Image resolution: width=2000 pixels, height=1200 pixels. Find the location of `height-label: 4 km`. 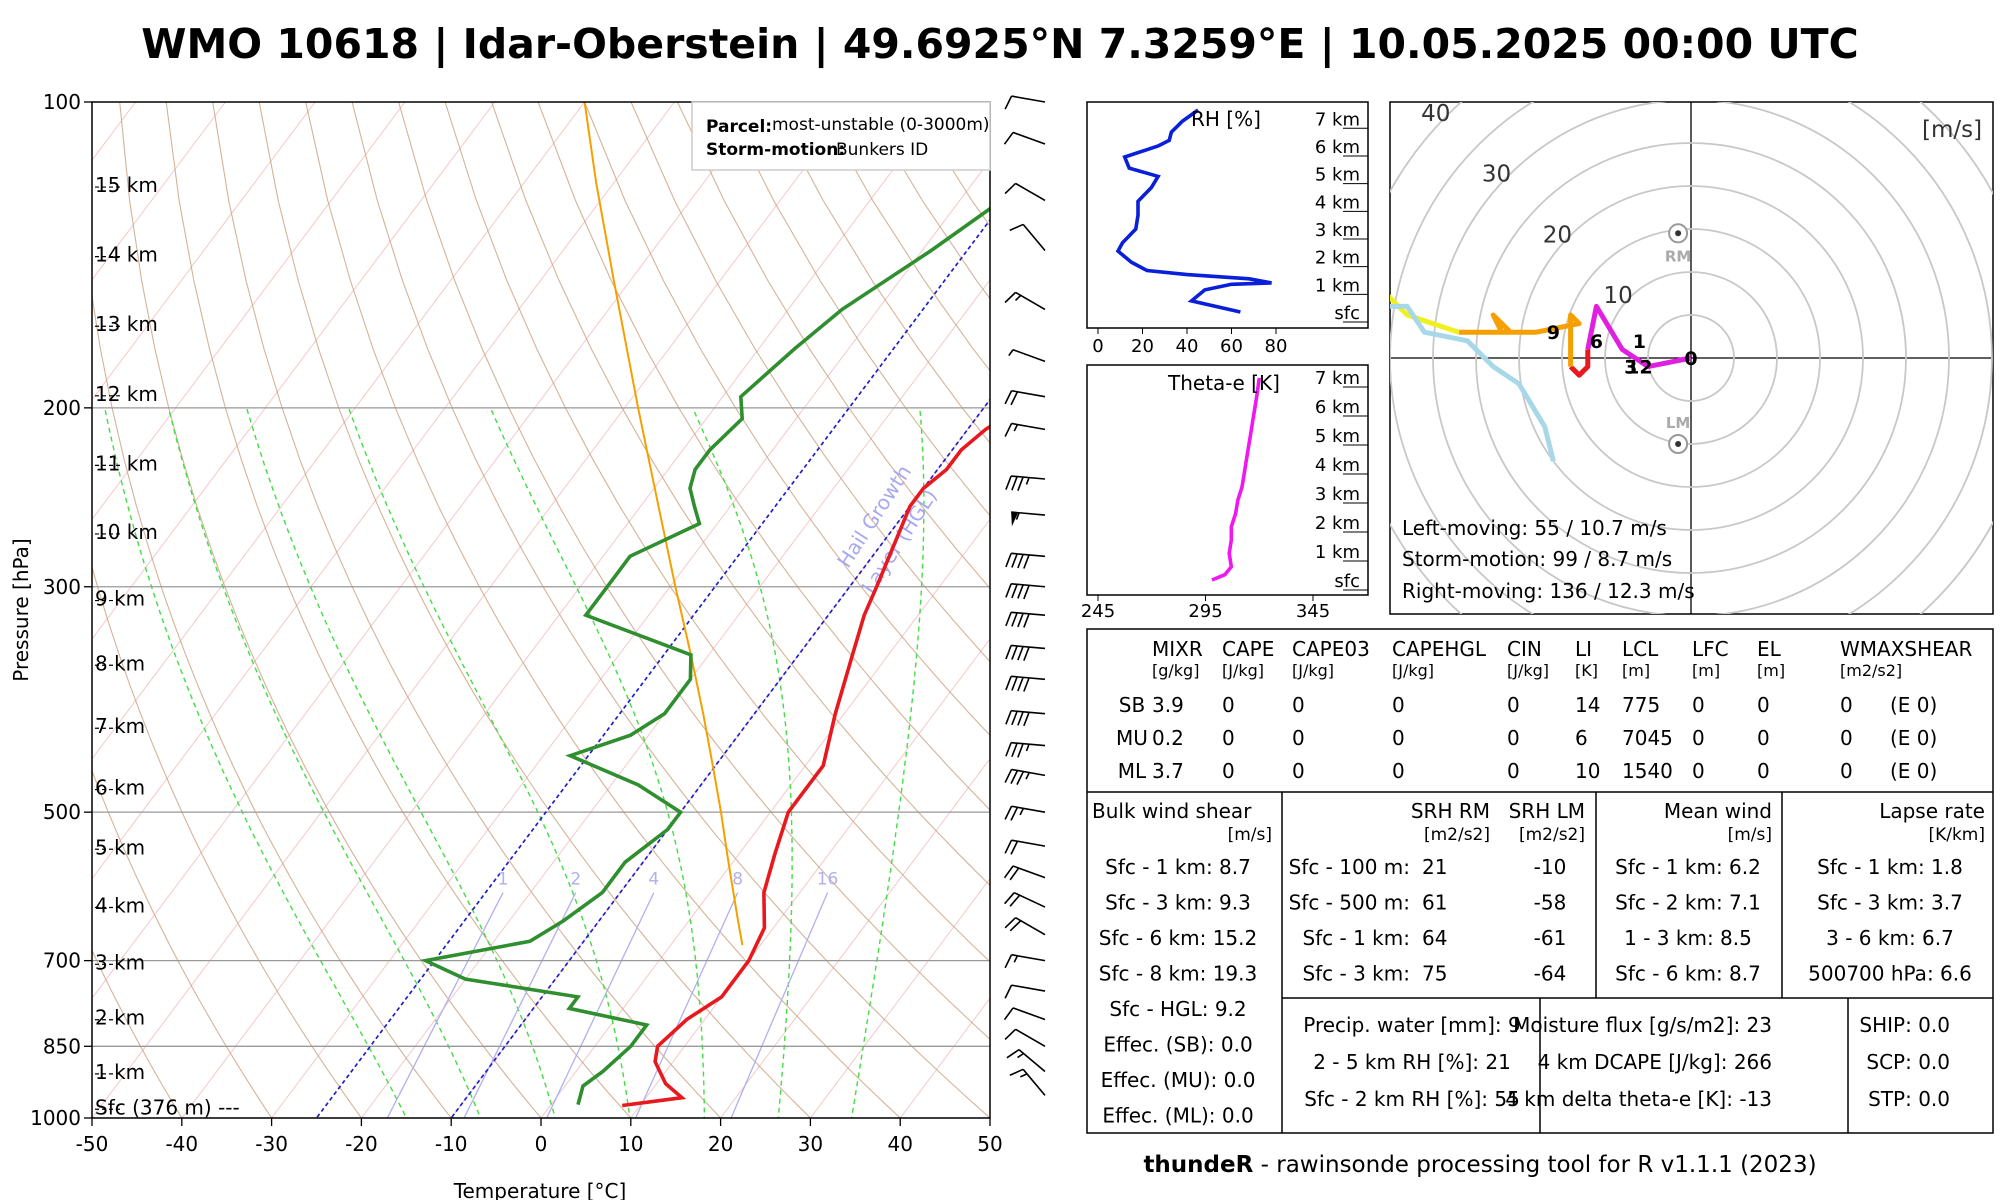

height-label: 4 km is located at coordinates (120, 906).